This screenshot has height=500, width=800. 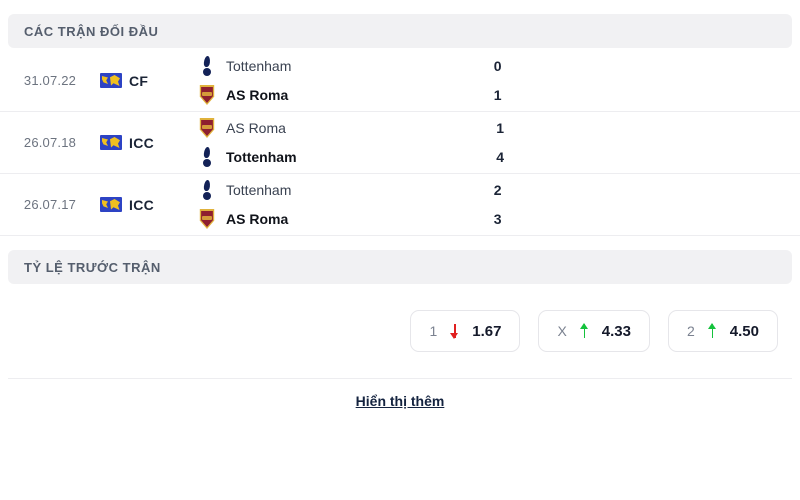 I want to click on home-team-score: 1, so click(x=500, y=128).